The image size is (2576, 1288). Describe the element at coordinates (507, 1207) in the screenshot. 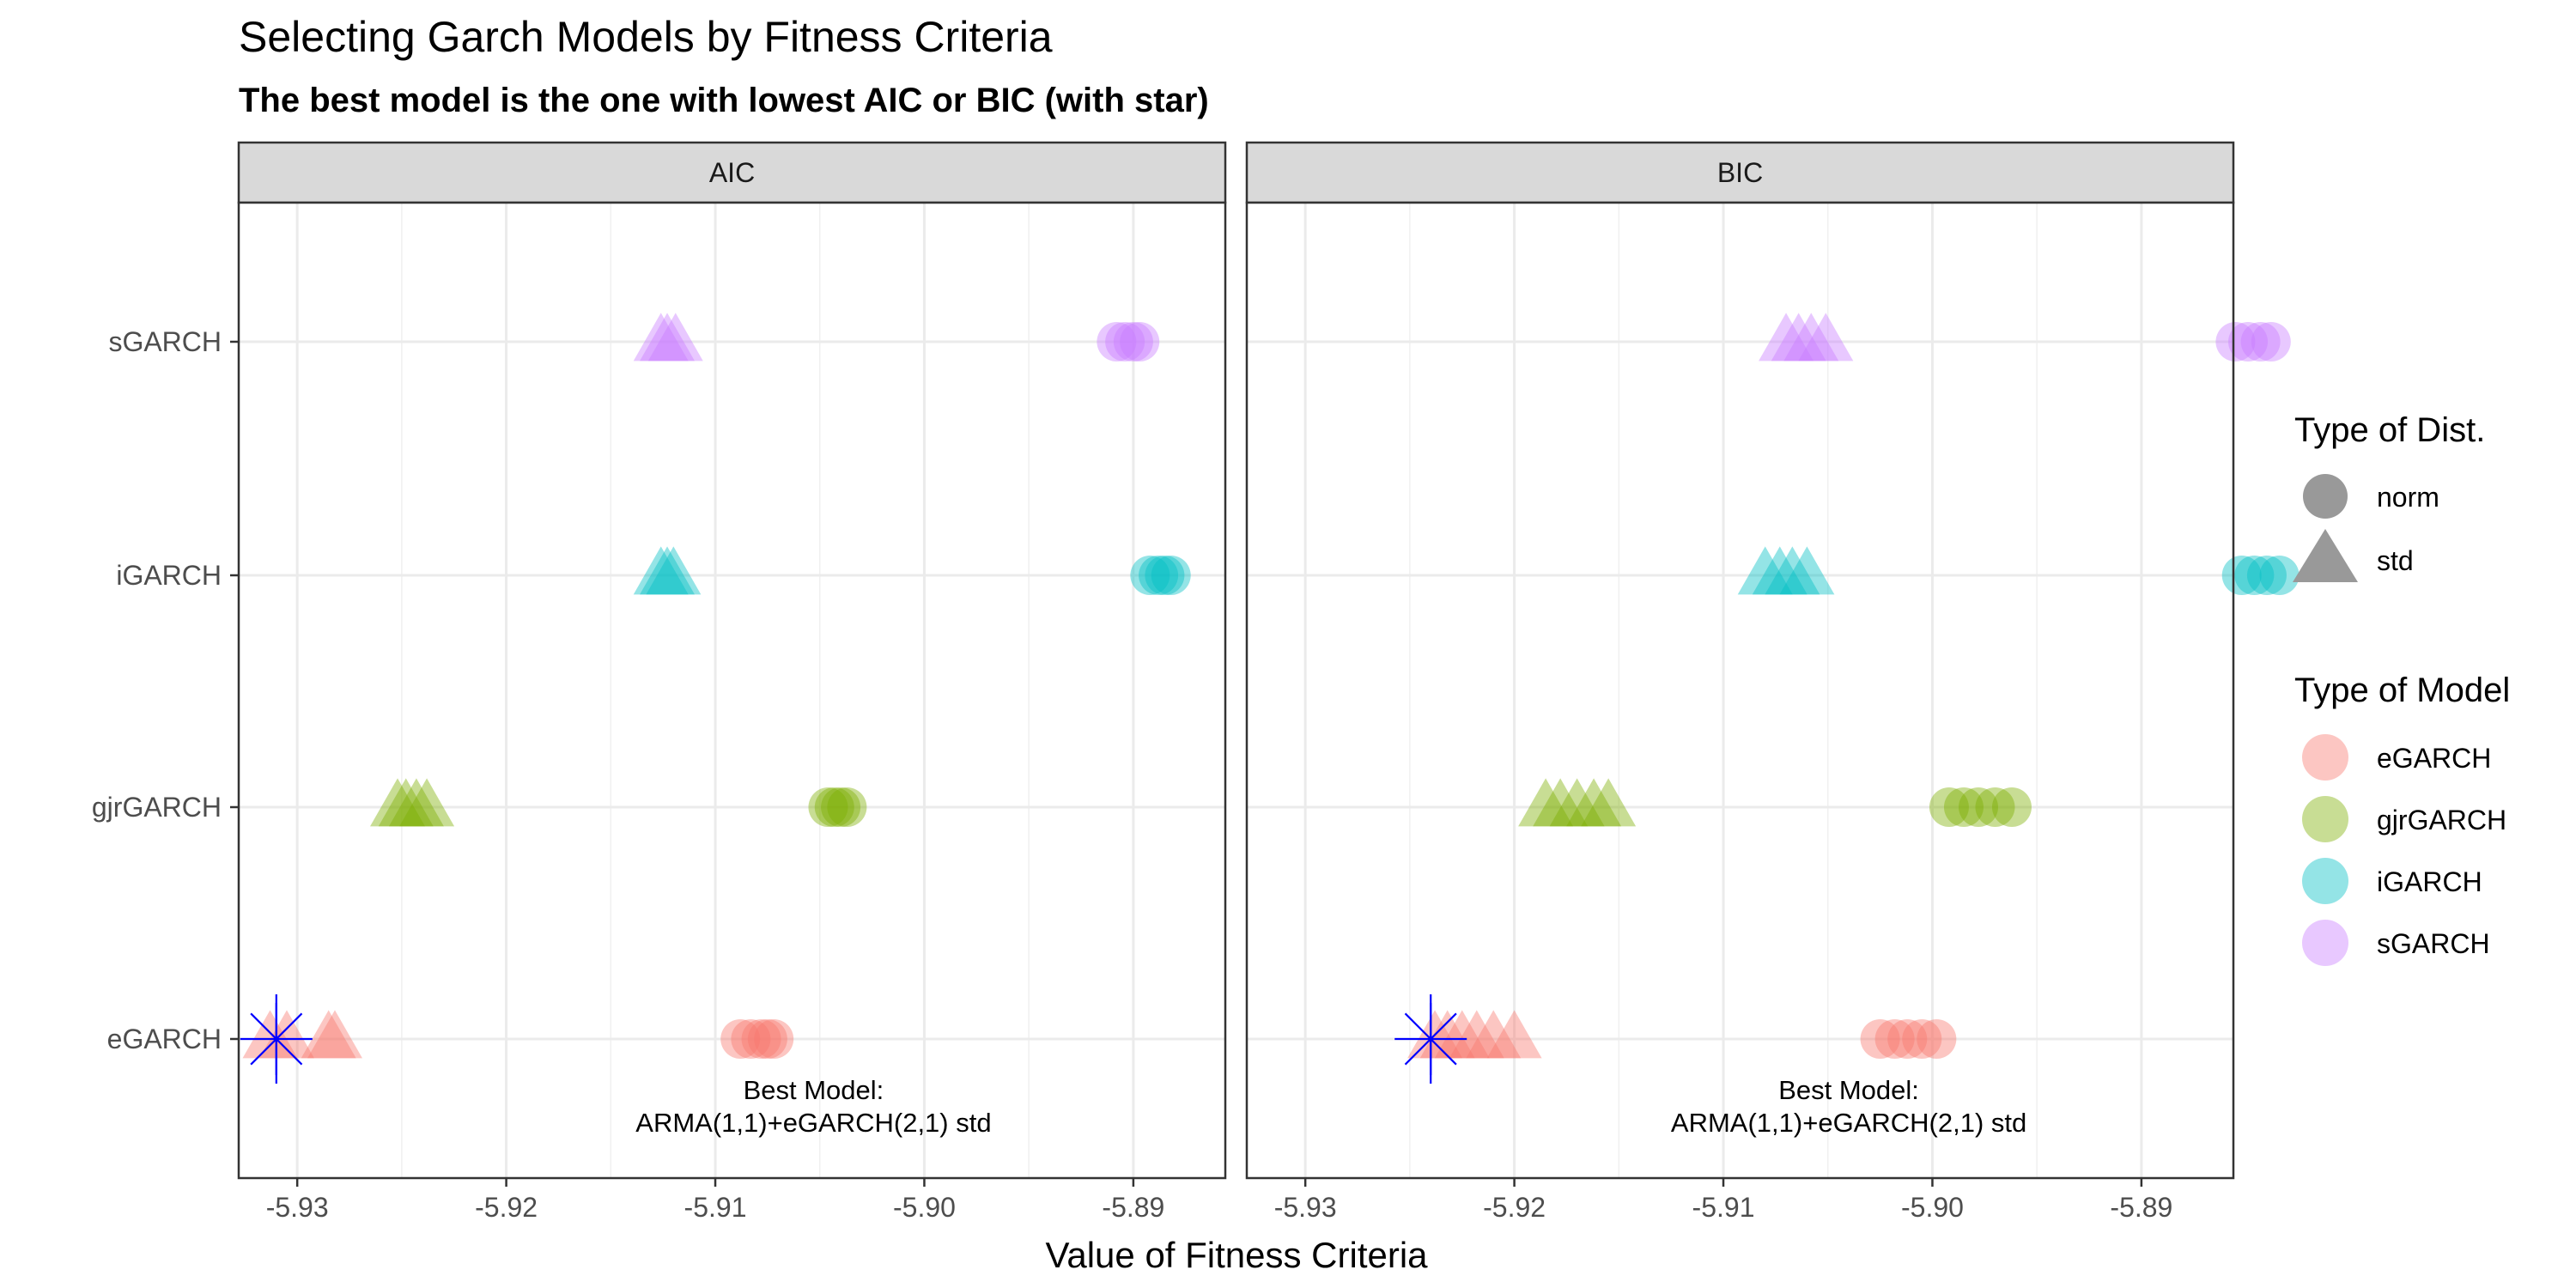

I see `x-tick-label: -5.92` at that location.